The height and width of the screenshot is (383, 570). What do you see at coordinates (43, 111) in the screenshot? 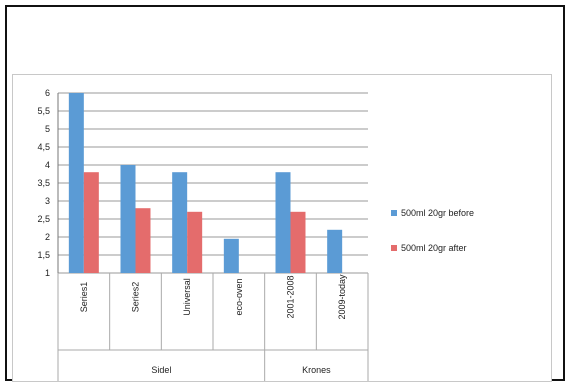
I see `y-tick-label: 5,5` at bounding box center [43, 111].